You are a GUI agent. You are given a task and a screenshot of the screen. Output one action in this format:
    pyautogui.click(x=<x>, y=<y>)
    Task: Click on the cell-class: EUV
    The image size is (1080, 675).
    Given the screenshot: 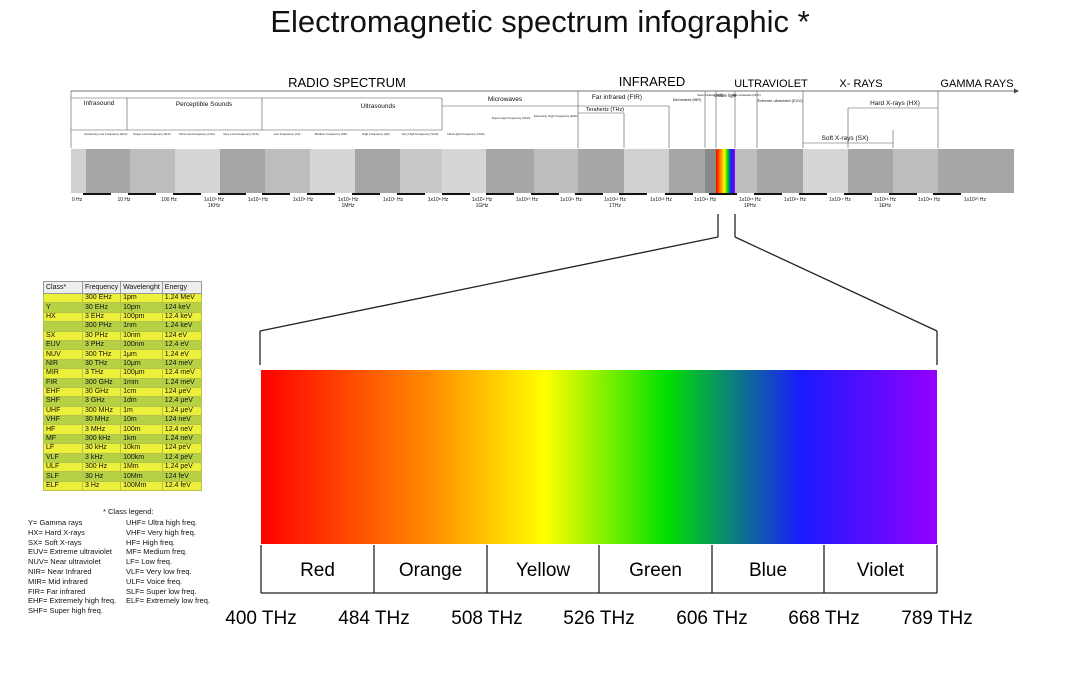 What is the action you would take?
    pyautogui.click(x=63, y=345)
    